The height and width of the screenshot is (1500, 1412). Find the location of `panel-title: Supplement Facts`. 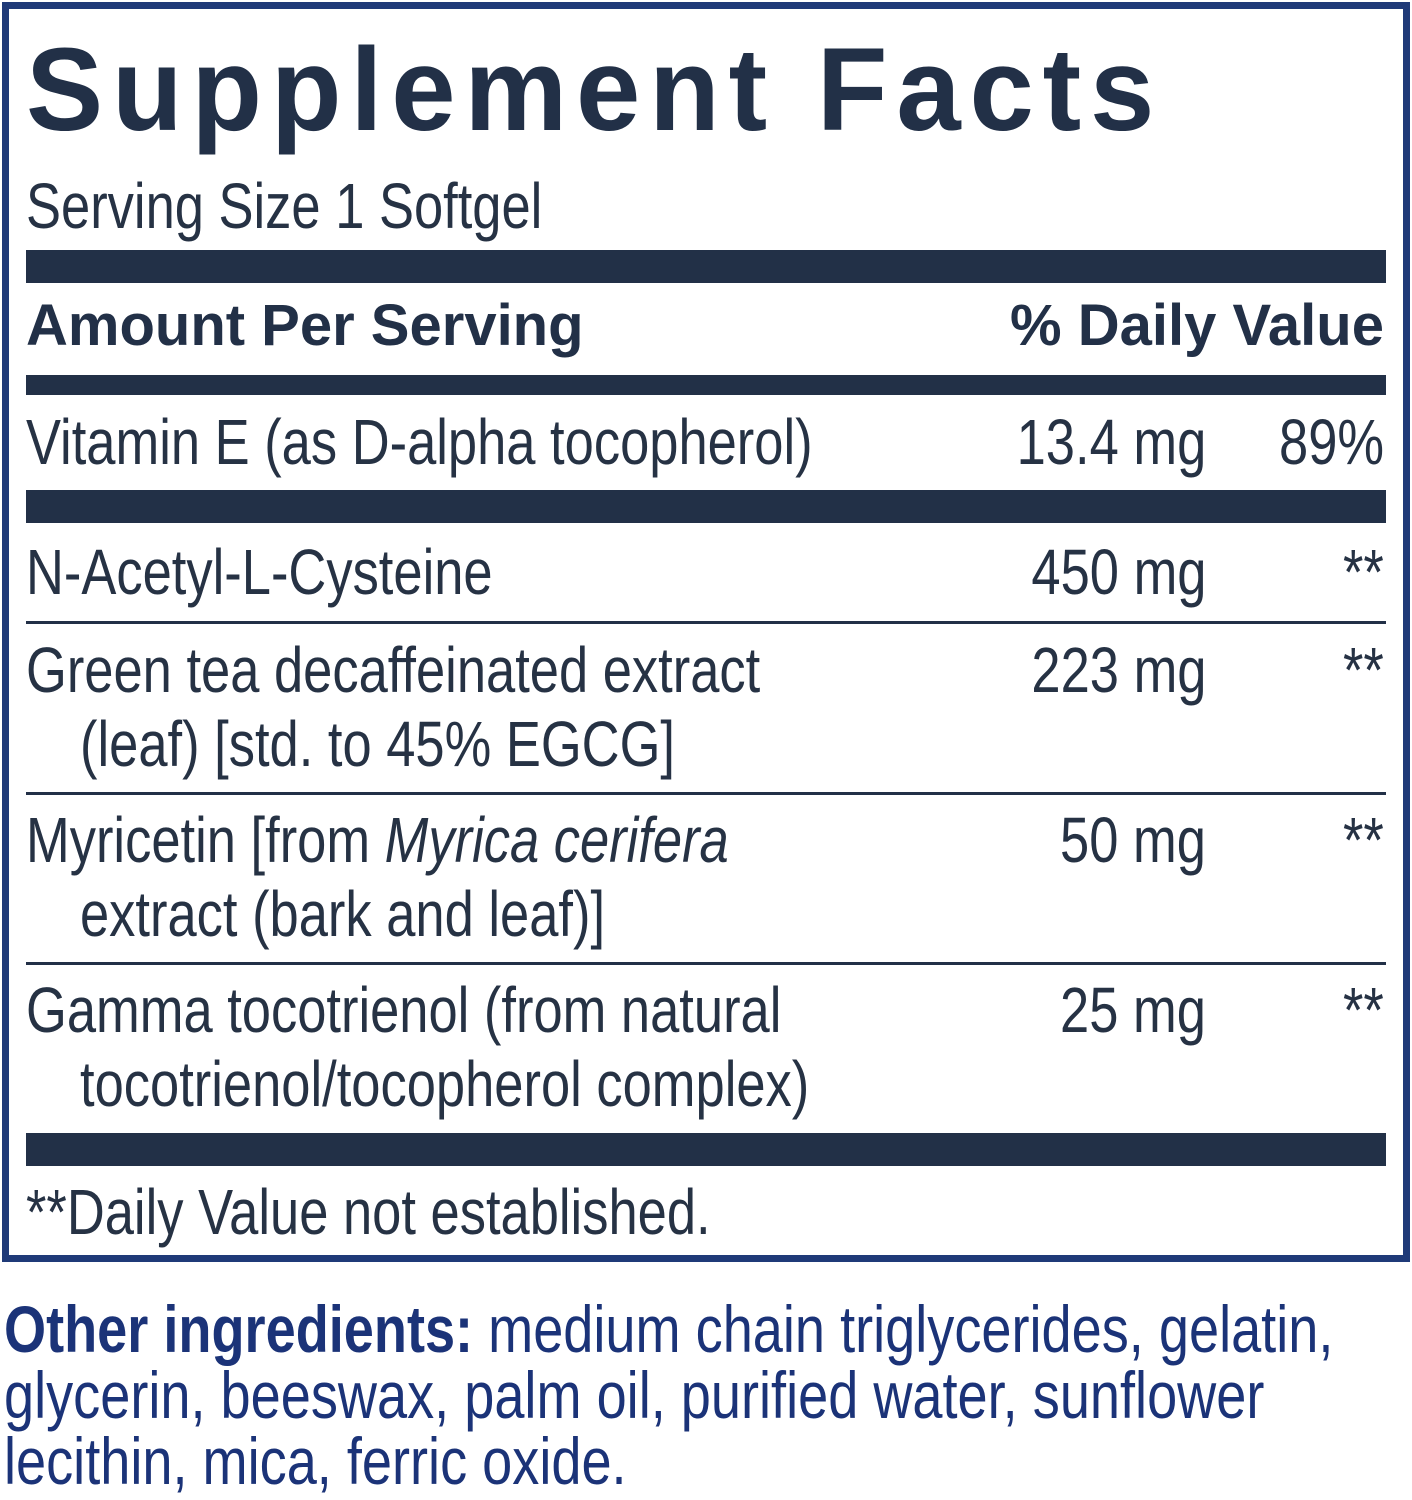

panel-title: Supplement Facts is located at coordinates (595, 90).